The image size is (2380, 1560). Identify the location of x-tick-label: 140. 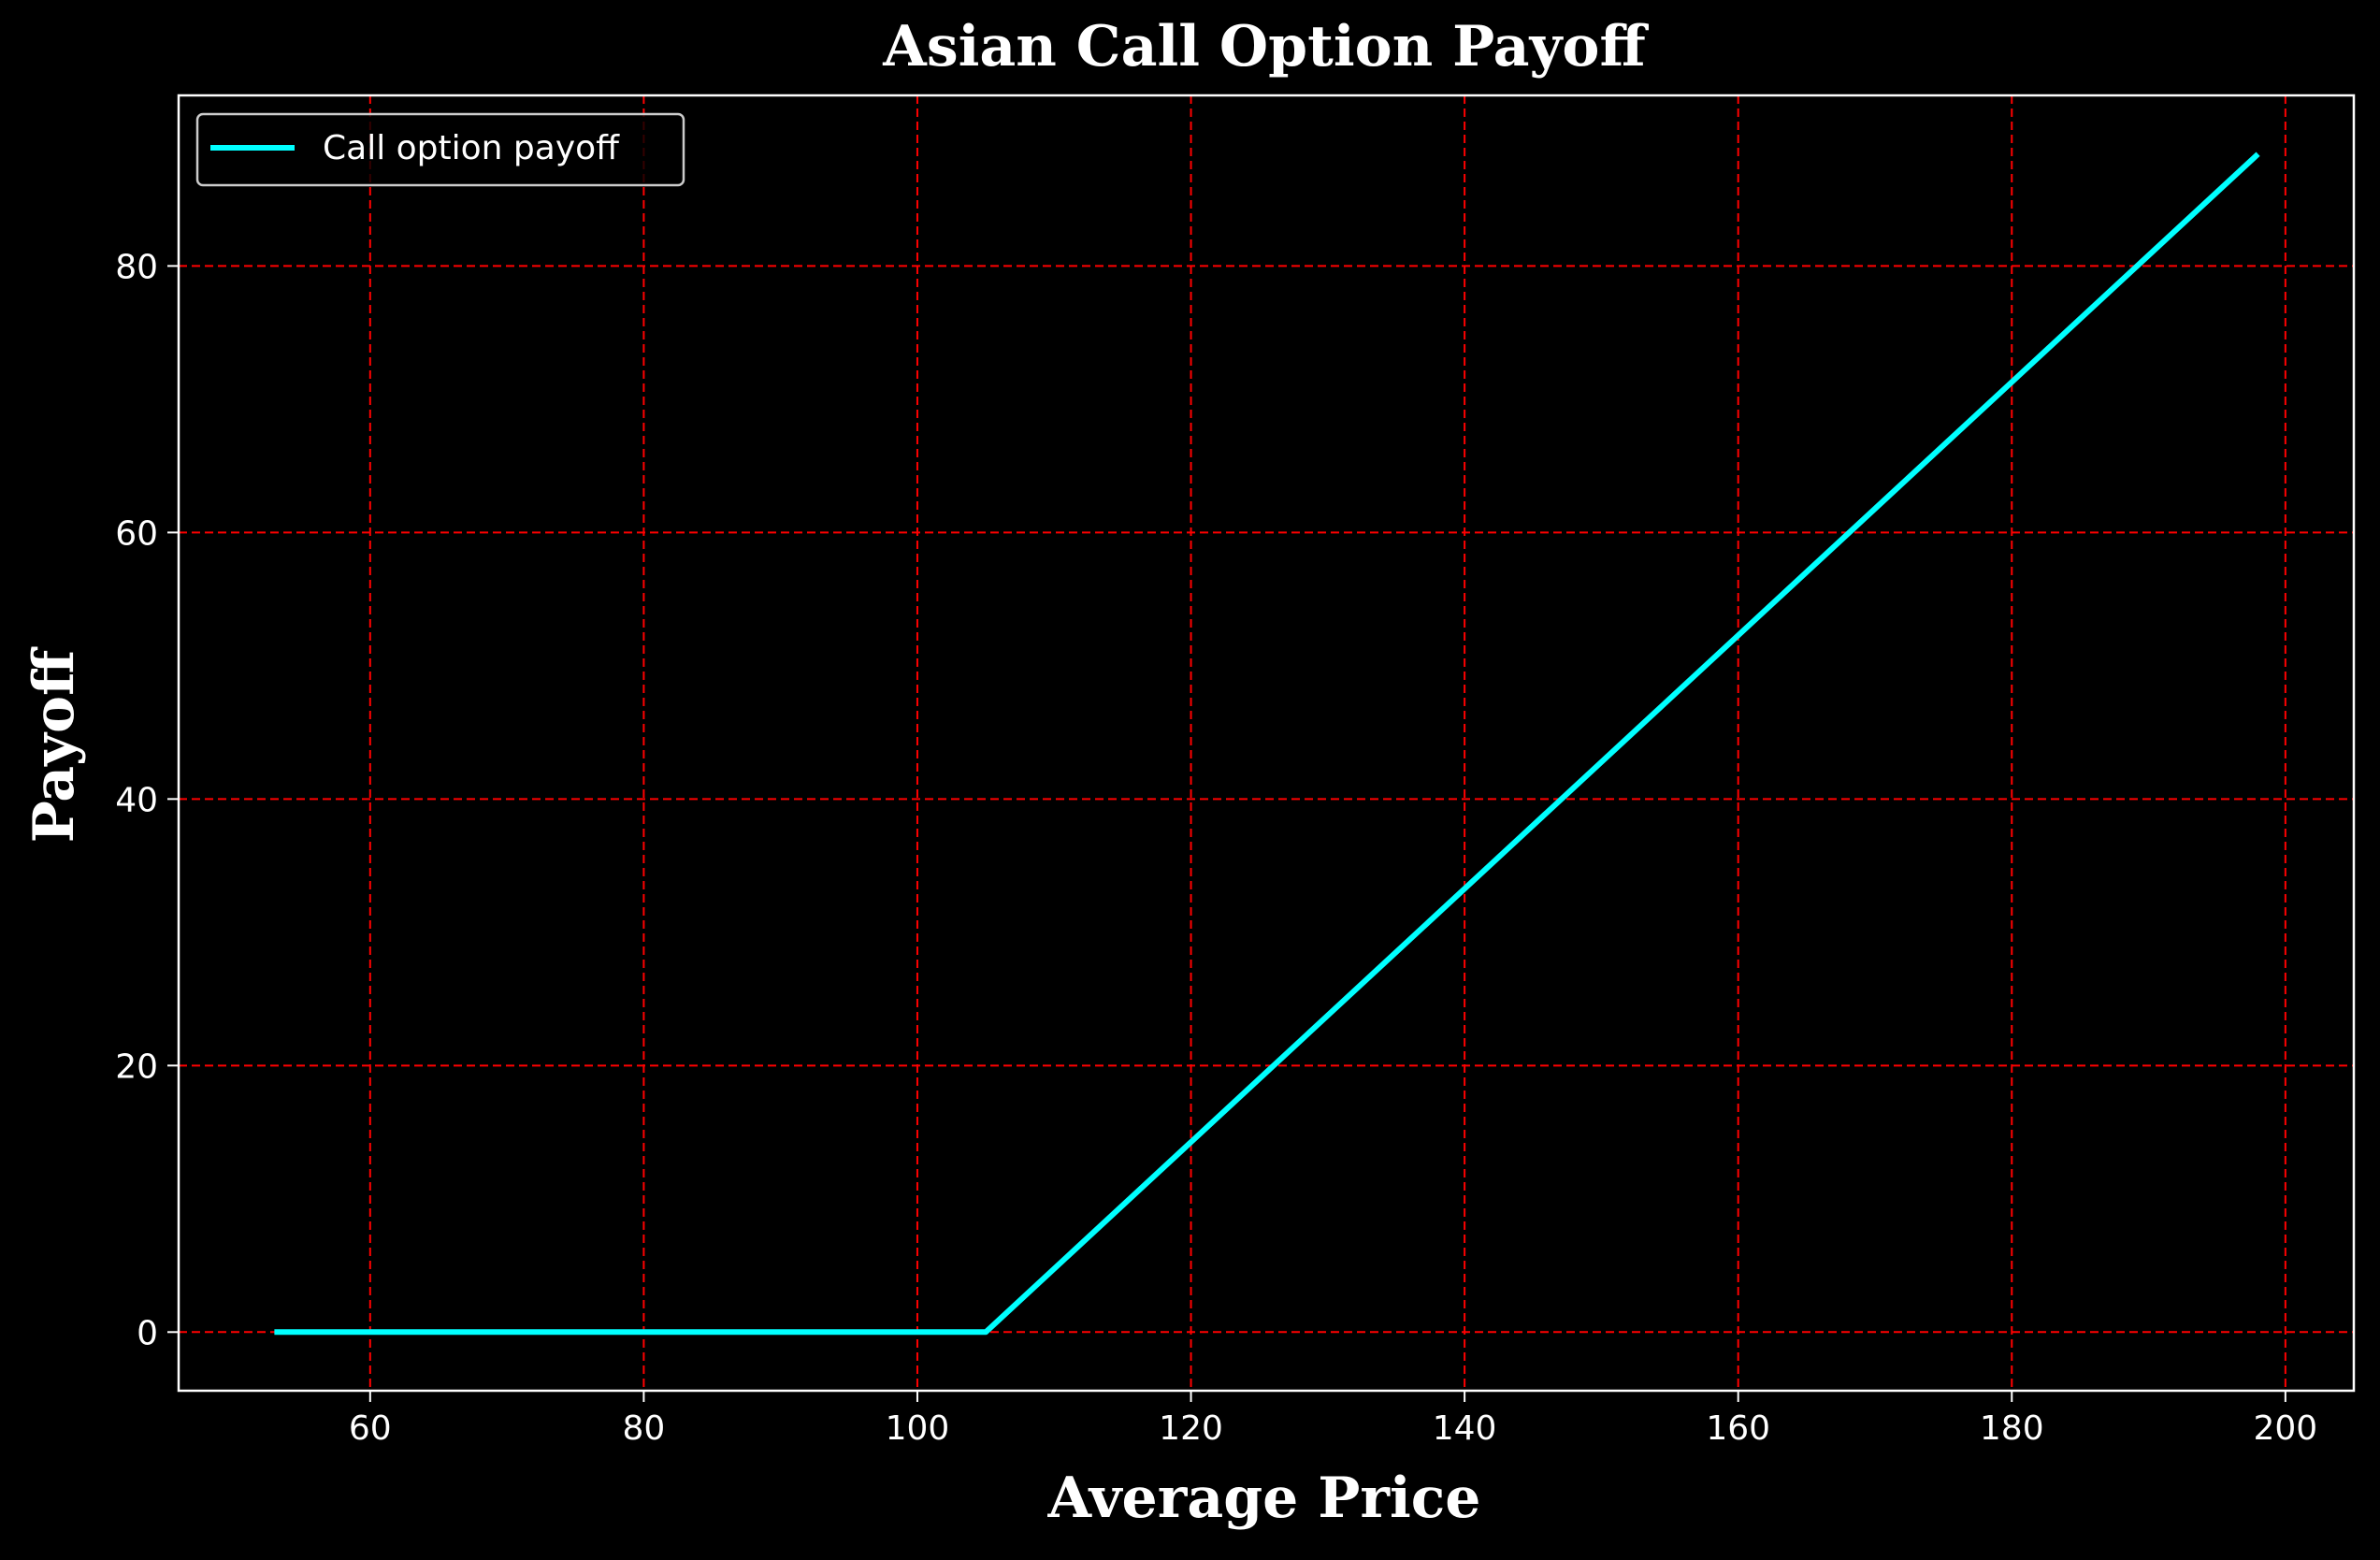
(1465, 1428).